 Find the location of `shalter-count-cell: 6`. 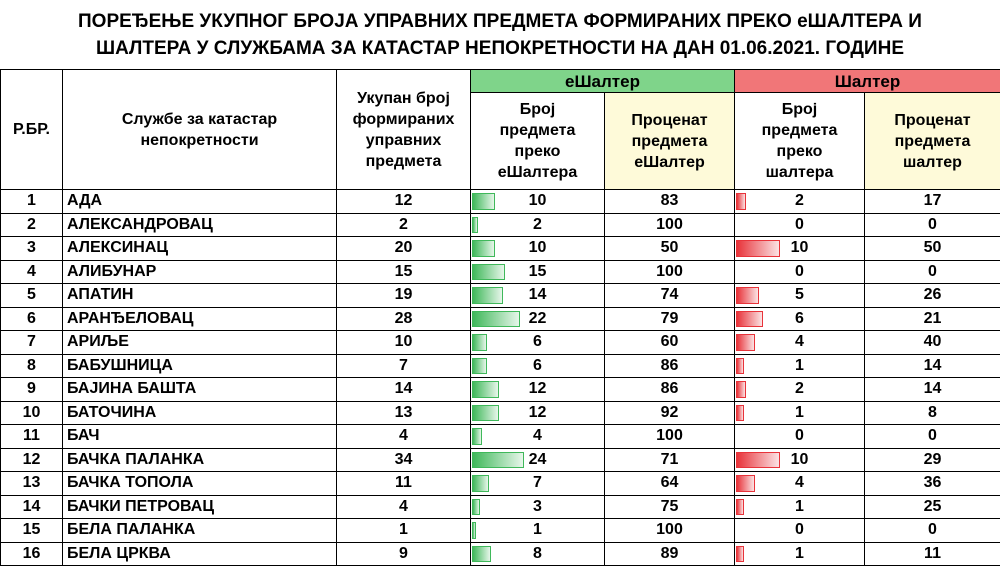

shalter-count-cell: 6 is located at coordinates (800, 319).